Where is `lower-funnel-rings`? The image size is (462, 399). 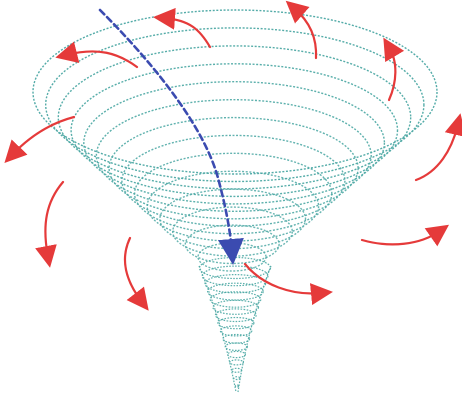 lower-funnel-rings is located at coordinates (235, 324).